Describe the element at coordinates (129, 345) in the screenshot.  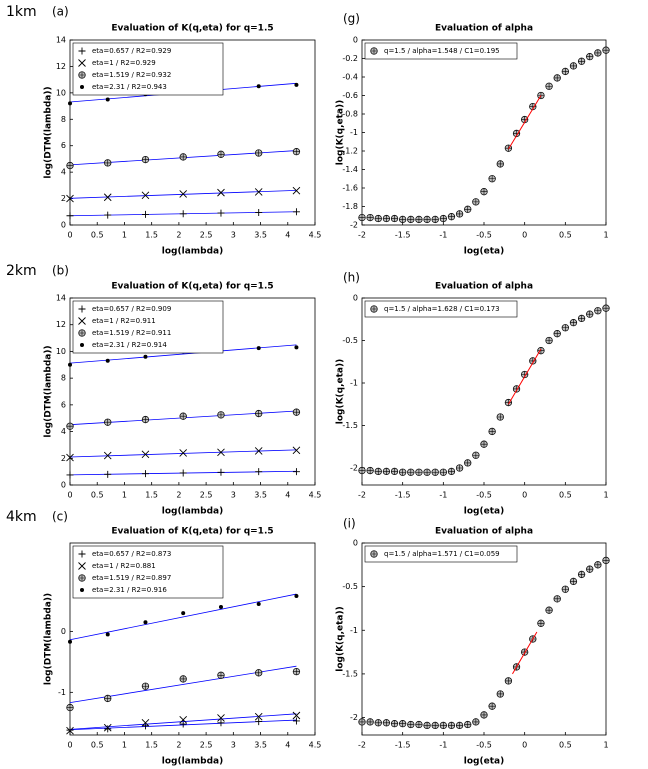
I see `legend-label: eta=2.31 / R2=0.914` at that location.